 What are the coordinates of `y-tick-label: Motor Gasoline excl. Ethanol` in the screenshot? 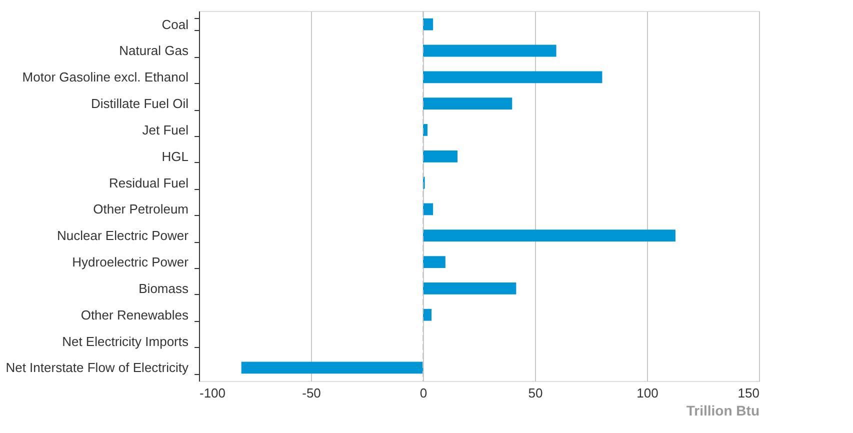 It's located at (105, 77).